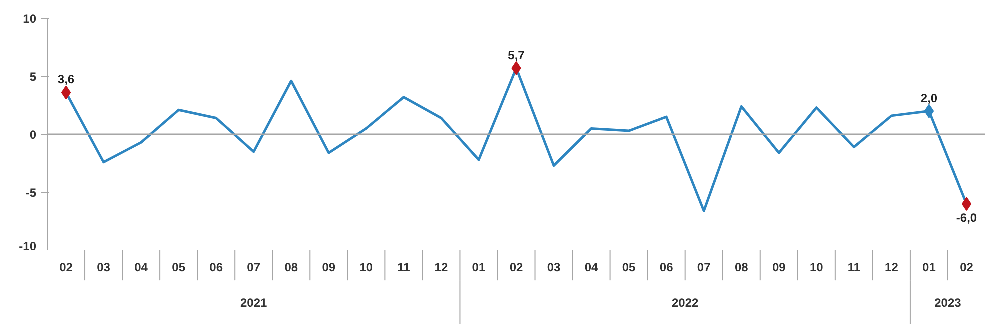 The width and height of the screenshot is (1000, 332). What do you see at coordinates (517, 55) in the screenshot?
I see `data-label: 5,7` at bounding box center [517, 55].